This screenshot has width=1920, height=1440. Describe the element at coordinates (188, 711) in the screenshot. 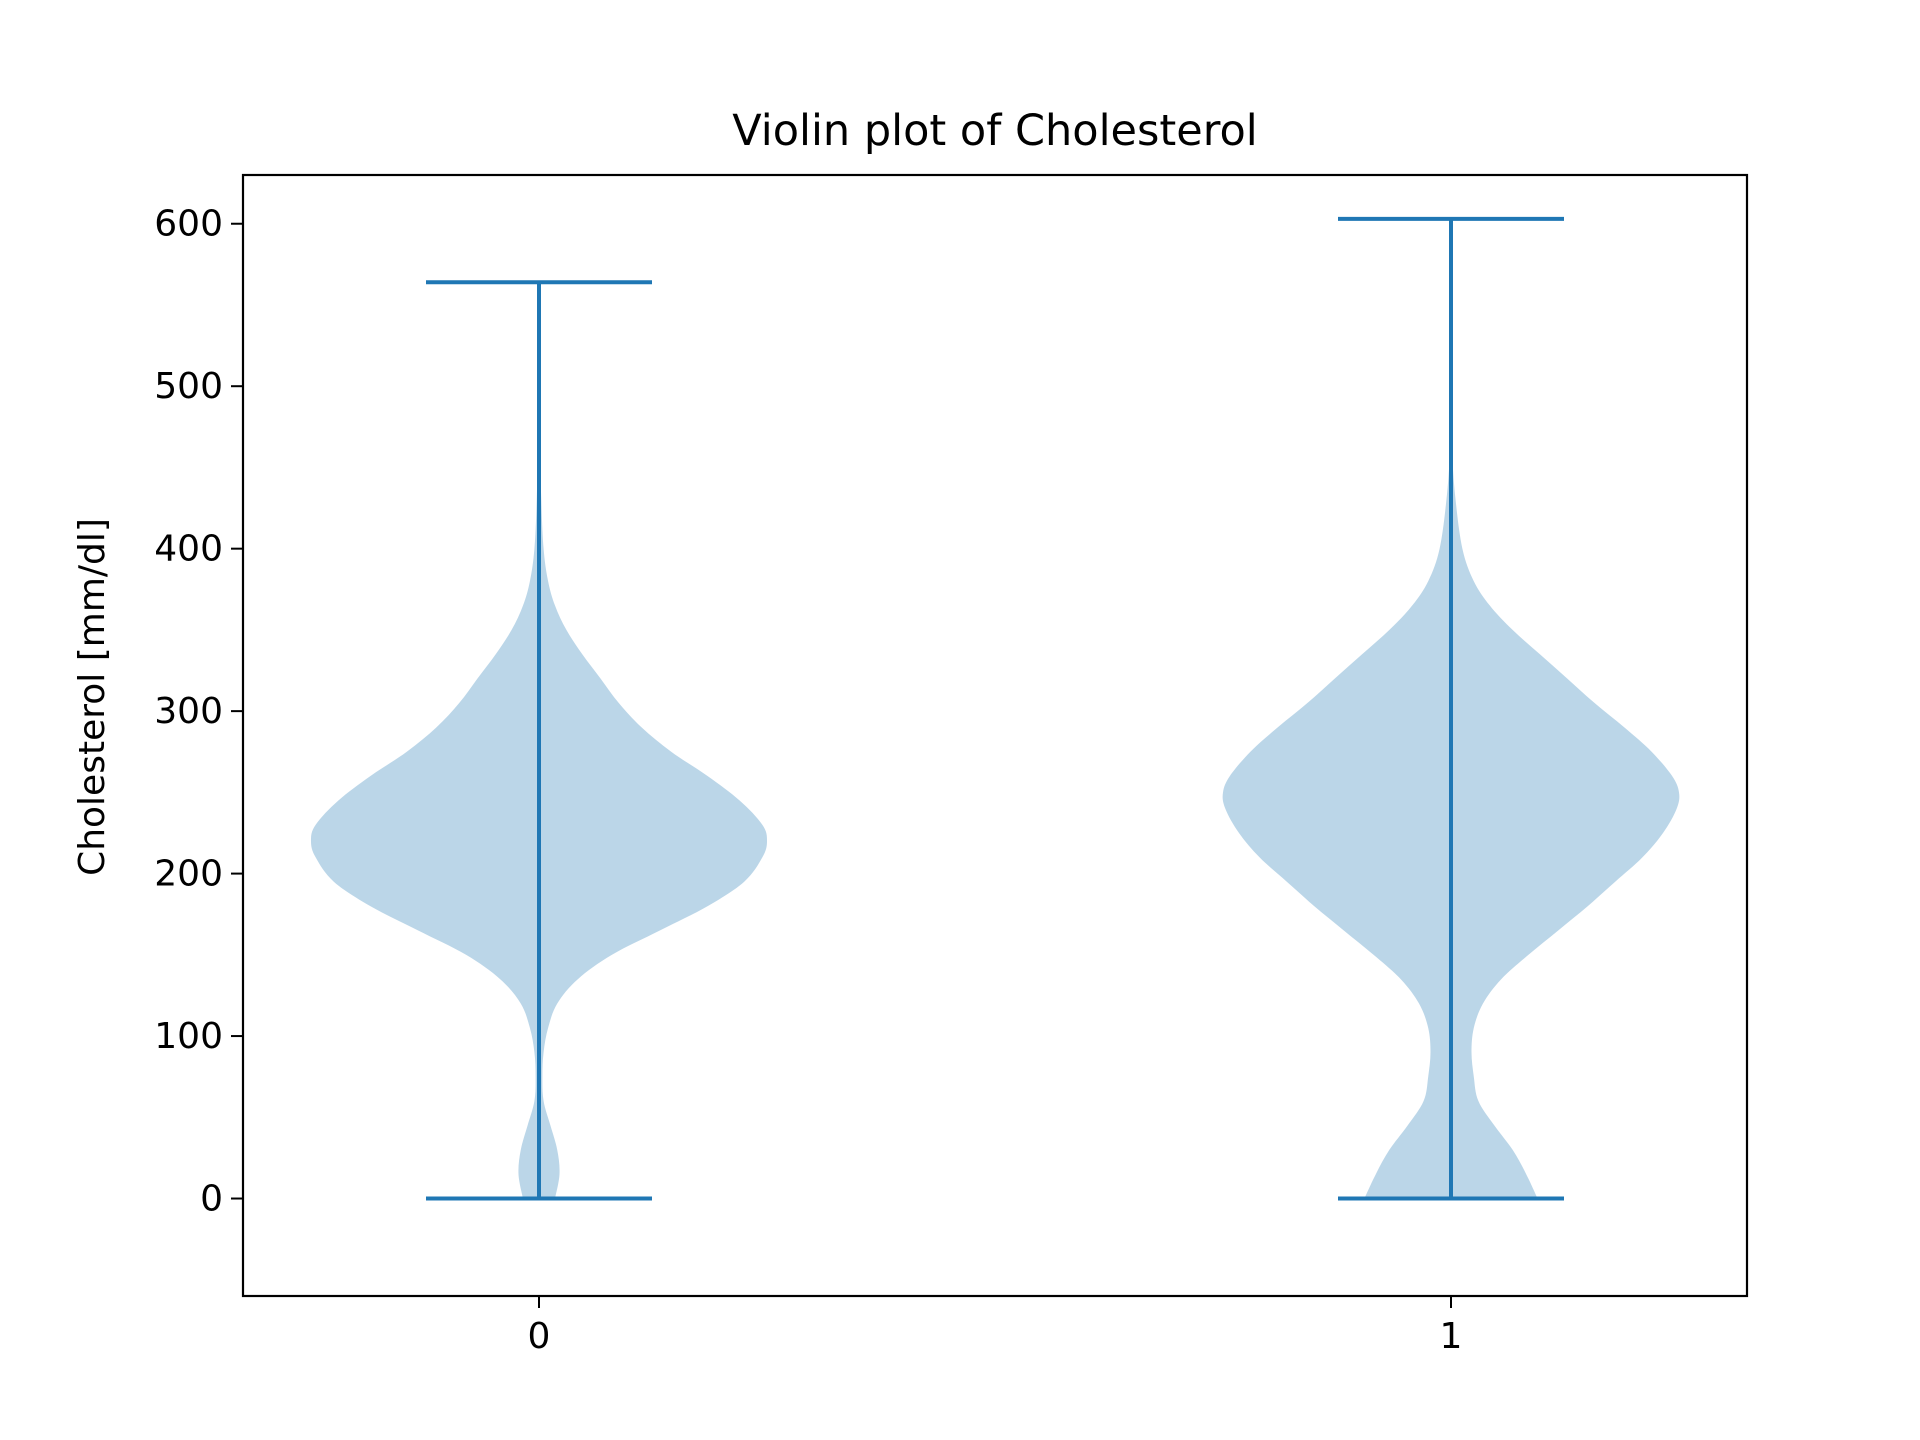

I see `y-tick-label: 300` at that location.